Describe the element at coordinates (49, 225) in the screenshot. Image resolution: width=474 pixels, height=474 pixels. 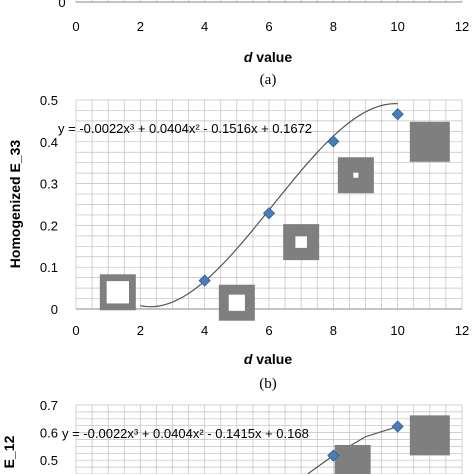
I see `y-tick-label: 0.2` at that location.